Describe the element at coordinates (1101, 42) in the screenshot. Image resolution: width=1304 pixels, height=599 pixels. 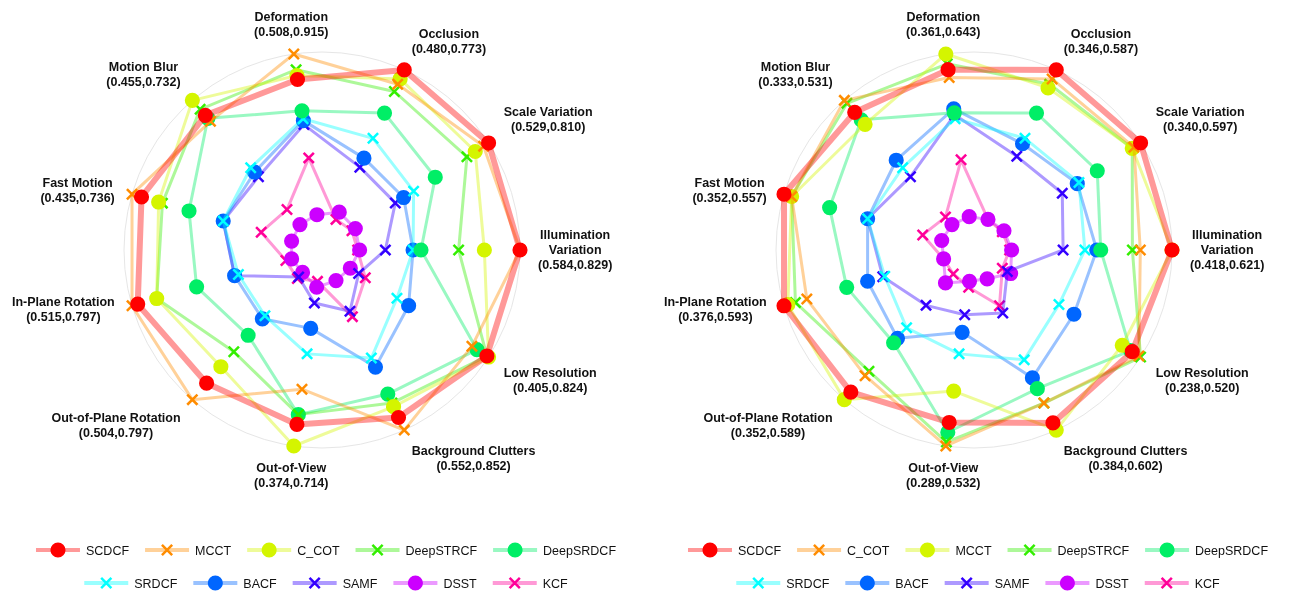
I see `spoke-label: Occlusion (0.346,0.587)` at that location.